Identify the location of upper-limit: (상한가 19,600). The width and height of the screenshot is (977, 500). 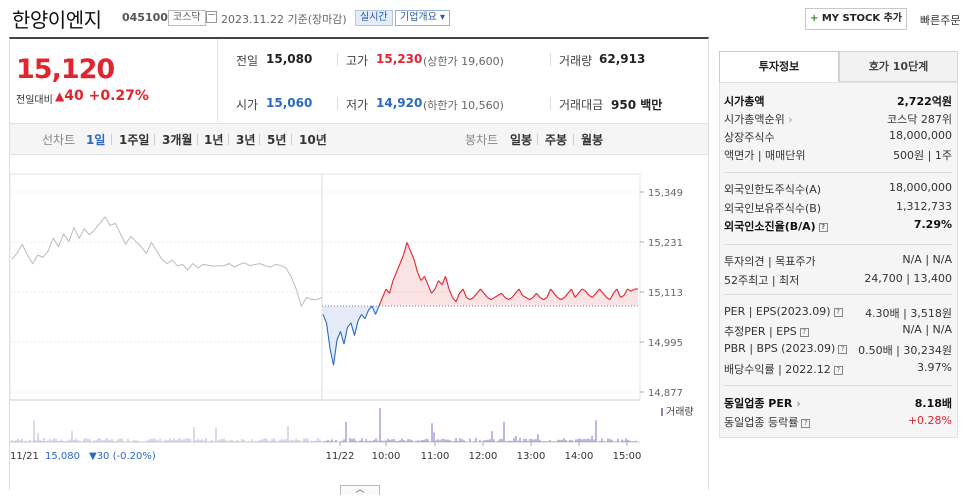
(463, 61).